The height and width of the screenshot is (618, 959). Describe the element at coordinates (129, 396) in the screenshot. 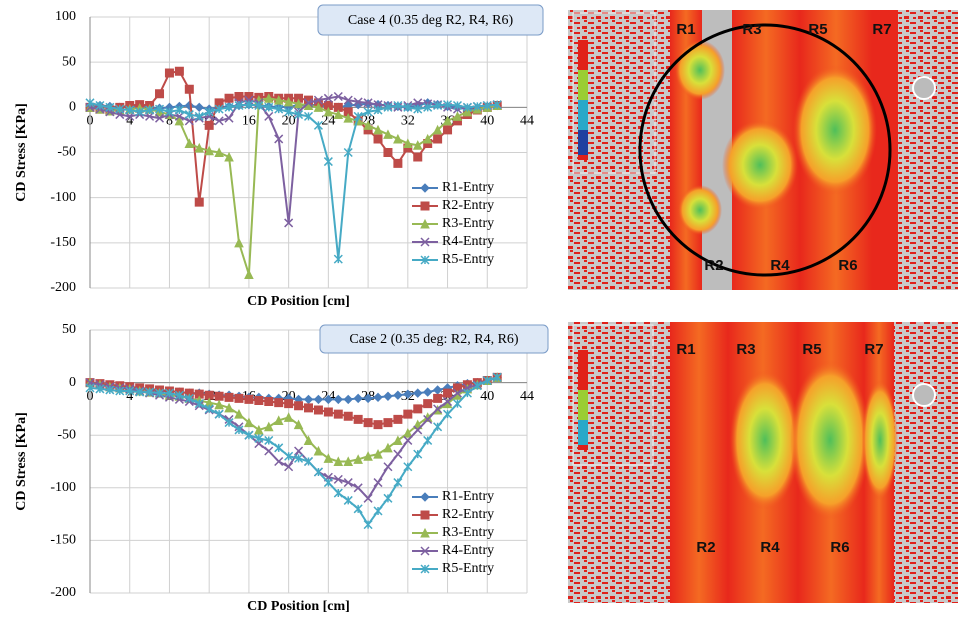

I see `x-tick-label: 4` at that location.